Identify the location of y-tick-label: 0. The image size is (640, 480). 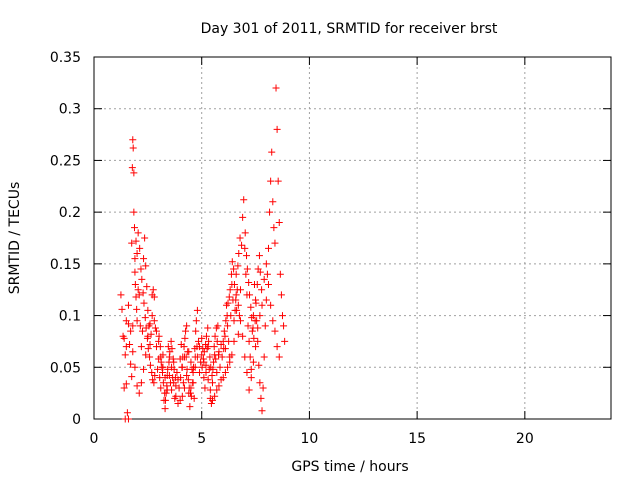
(76, 420).